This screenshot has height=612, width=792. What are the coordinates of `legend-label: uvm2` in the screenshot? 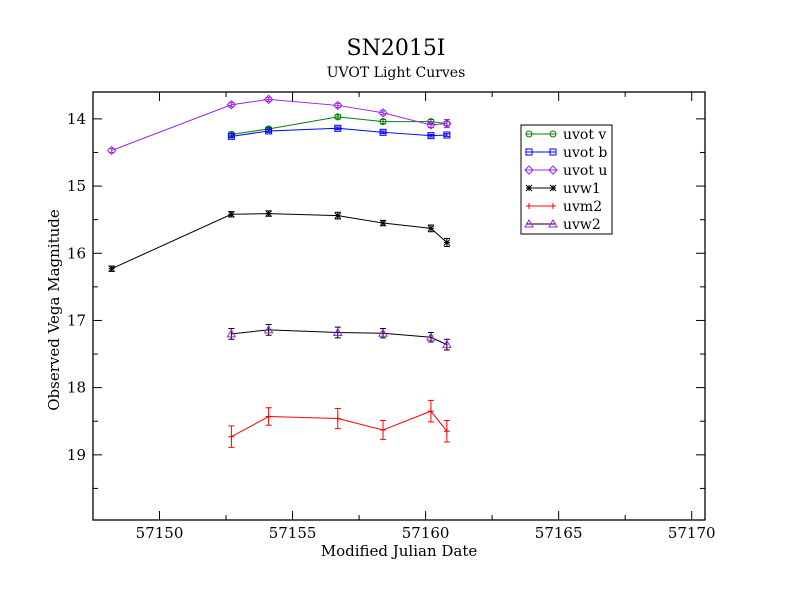 It's located at (582, 207).